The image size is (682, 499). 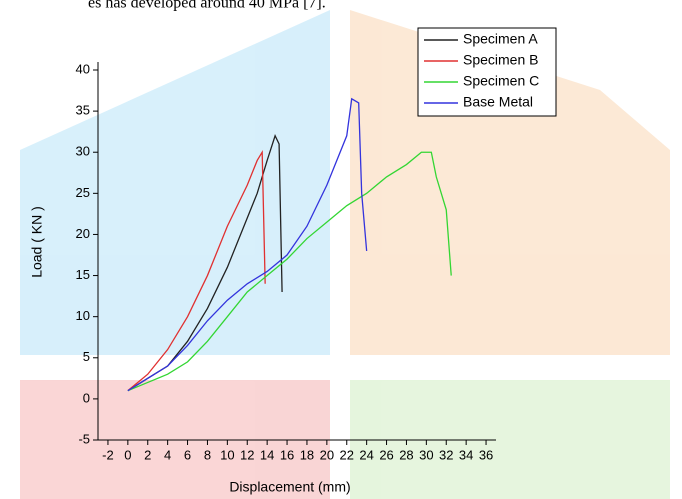 What do you see at coordinates (83, 110) in the screenshot?
I see `y-tick-label: 35` at bounding box center [83, 110].